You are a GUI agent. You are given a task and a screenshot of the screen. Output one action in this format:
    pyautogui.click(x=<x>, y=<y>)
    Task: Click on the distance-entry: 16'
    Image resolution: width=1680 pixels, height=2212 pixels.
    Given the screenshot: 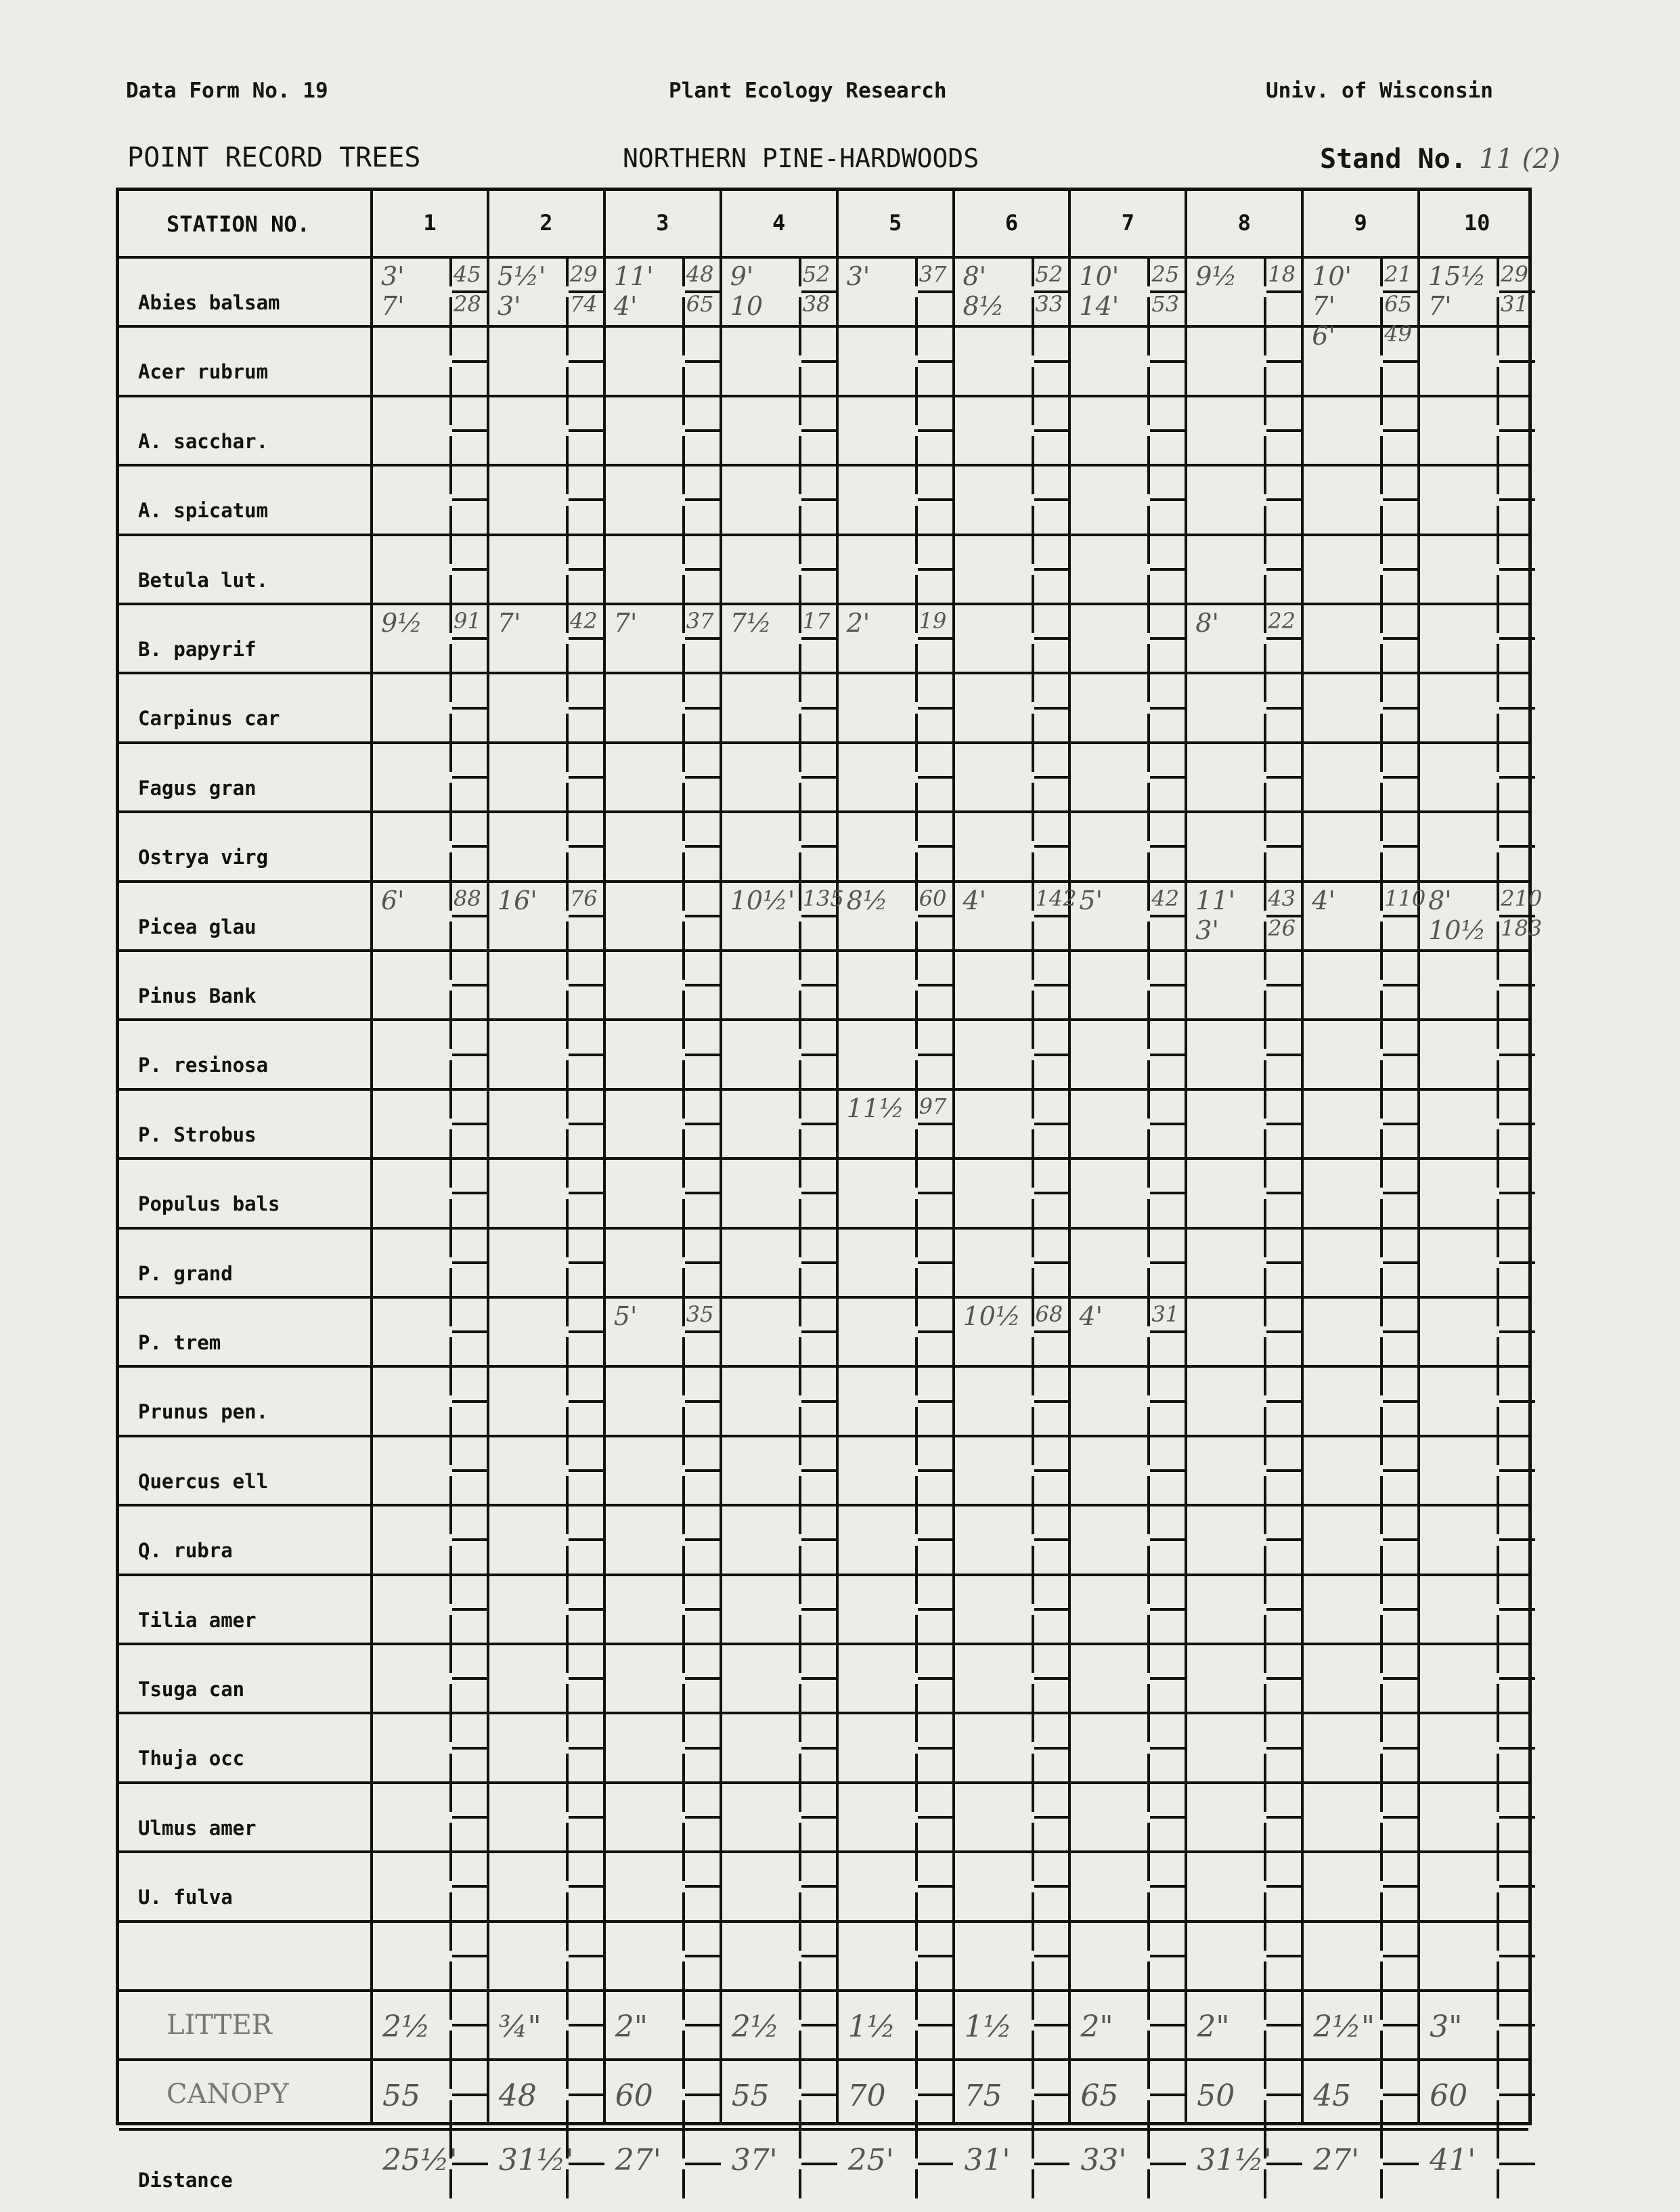 What is the action you would take?
    pyautogui.click(x=517, y=900)
    